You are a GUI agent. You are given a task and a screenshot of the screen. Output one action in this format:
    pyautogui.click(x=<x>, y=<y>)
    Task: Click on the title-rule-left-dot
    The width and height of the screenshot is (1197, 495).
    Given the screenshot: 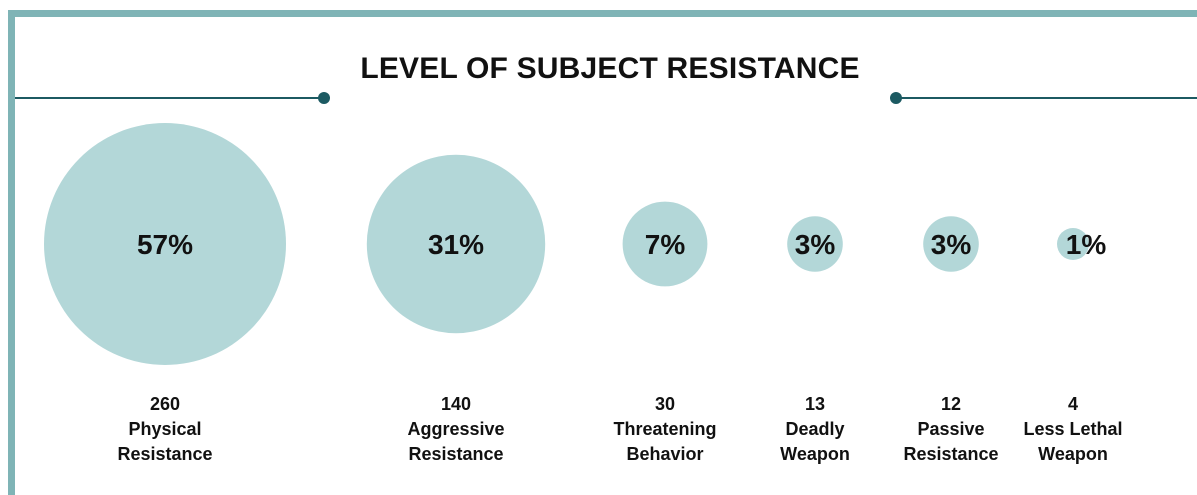 What is the action you would take?
    pyautogui.click(x=324, y=98)
    